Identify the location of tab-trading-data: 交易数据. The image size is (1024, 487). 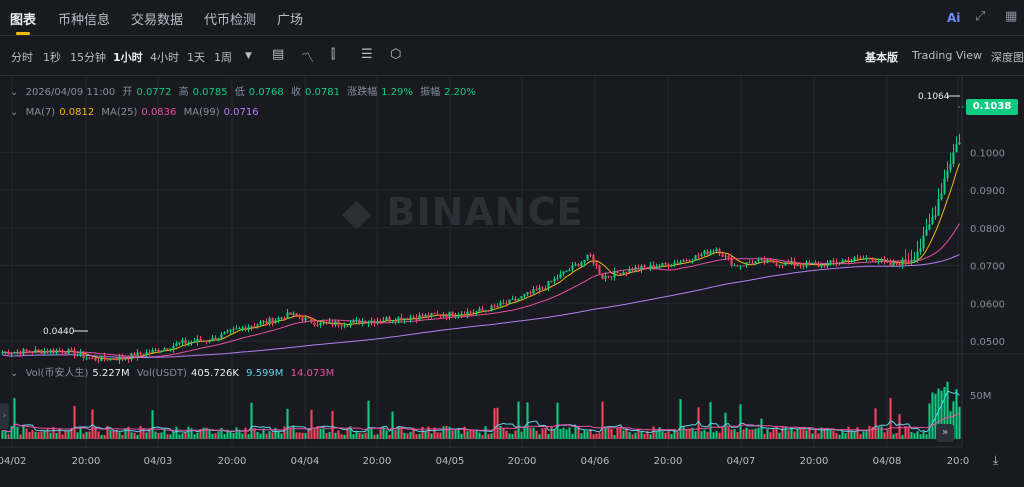
(157, 20).